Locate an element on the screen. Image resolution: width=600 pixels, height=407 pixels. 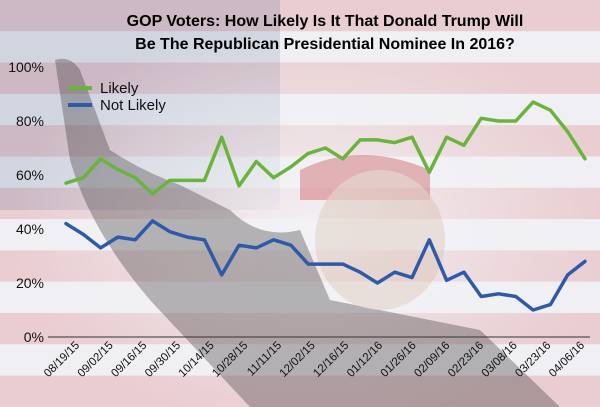
y-tick-label: 0% is located at coordinates (34, 337).